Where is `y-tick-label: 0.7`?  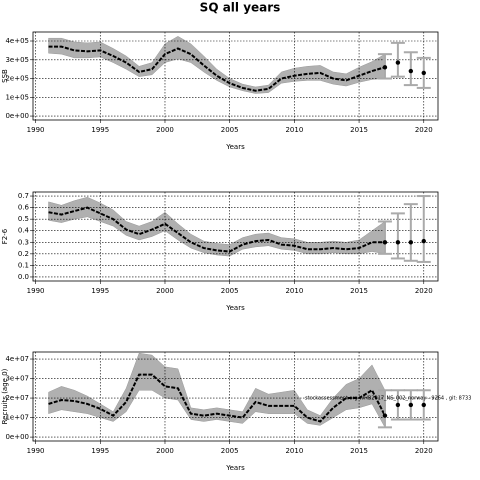 y-tick-label: 0.7 is located at coordinates (23, 196).